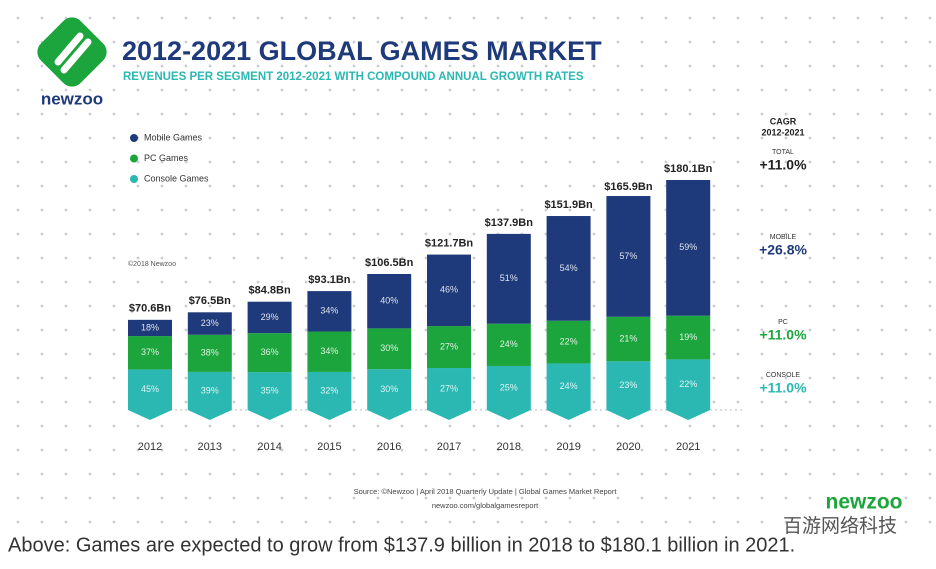 The height and width of the screenshot is (569, 936). Describe the element at coordinates (150, 309) in the screenshot. I see `total-label: $70.6Bn` at that location.